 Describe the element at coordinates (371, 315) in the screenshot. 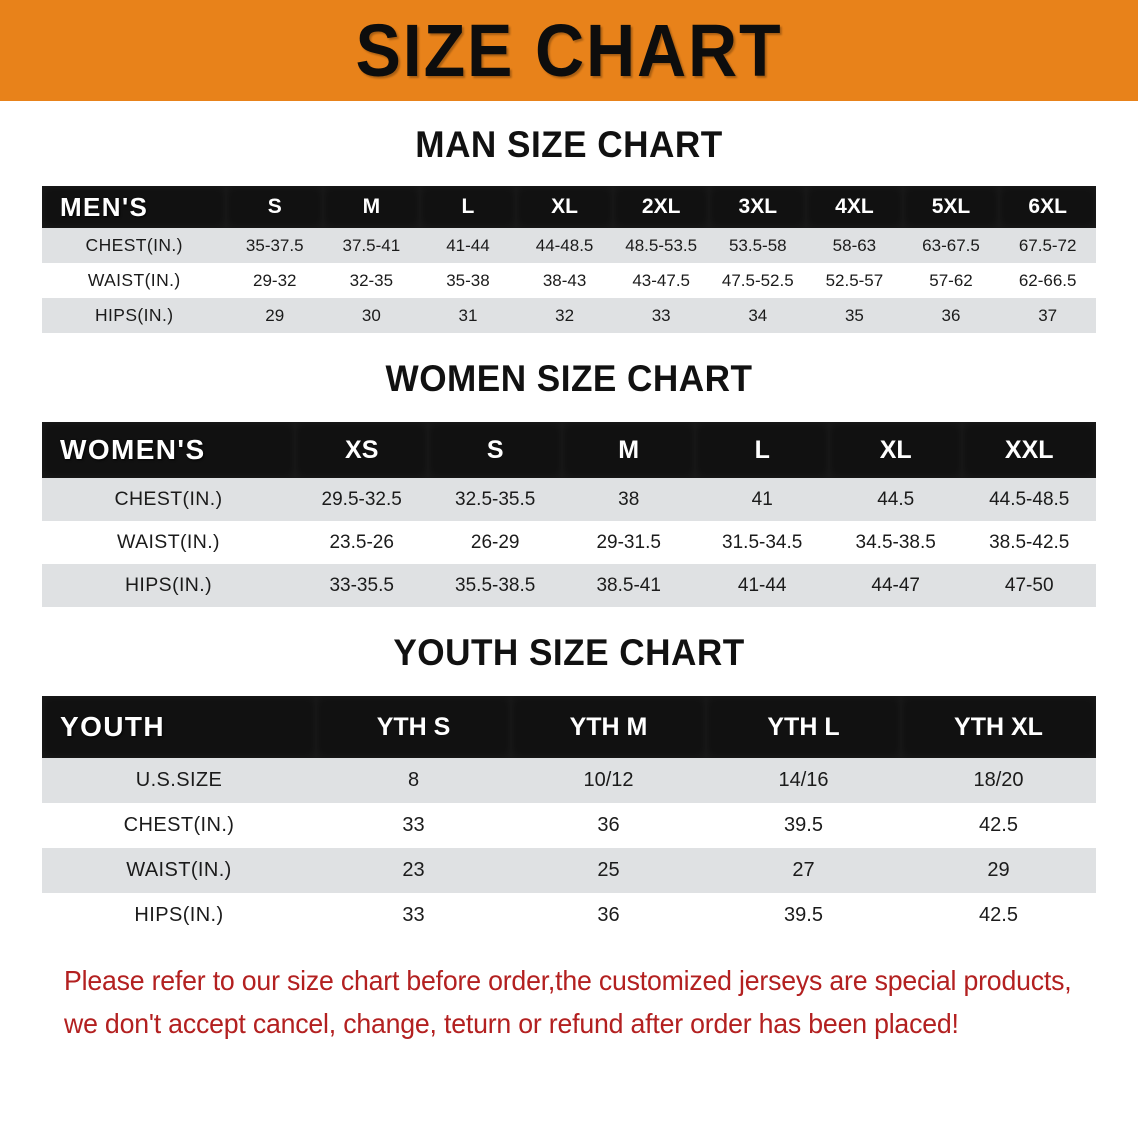

I see `cell-man-2-1: 30` at that location.